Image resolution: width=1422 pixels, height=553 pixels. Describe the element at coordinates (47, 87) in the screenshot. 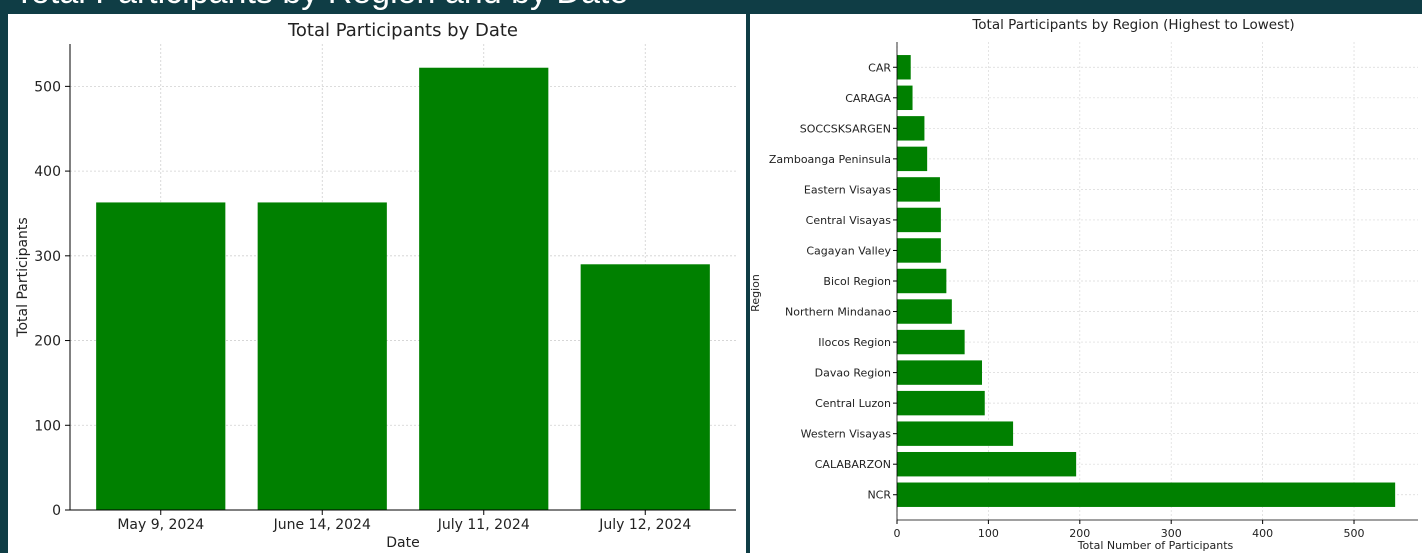

I see `y-tick-label: 500` at that location.